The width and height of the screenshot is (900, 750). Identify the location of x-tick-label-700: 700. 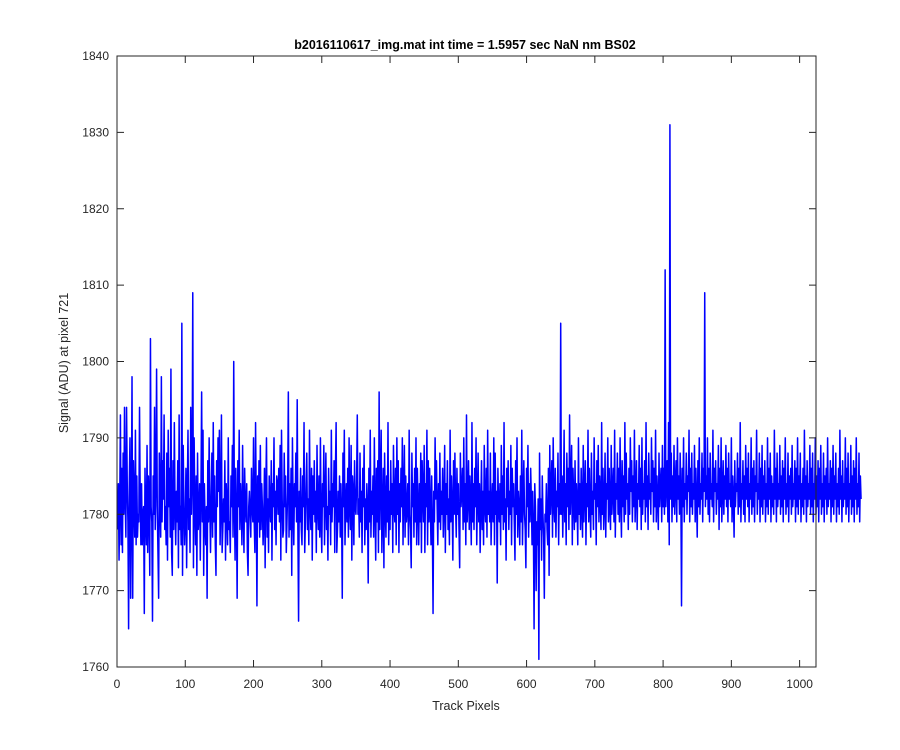
(595, 684).